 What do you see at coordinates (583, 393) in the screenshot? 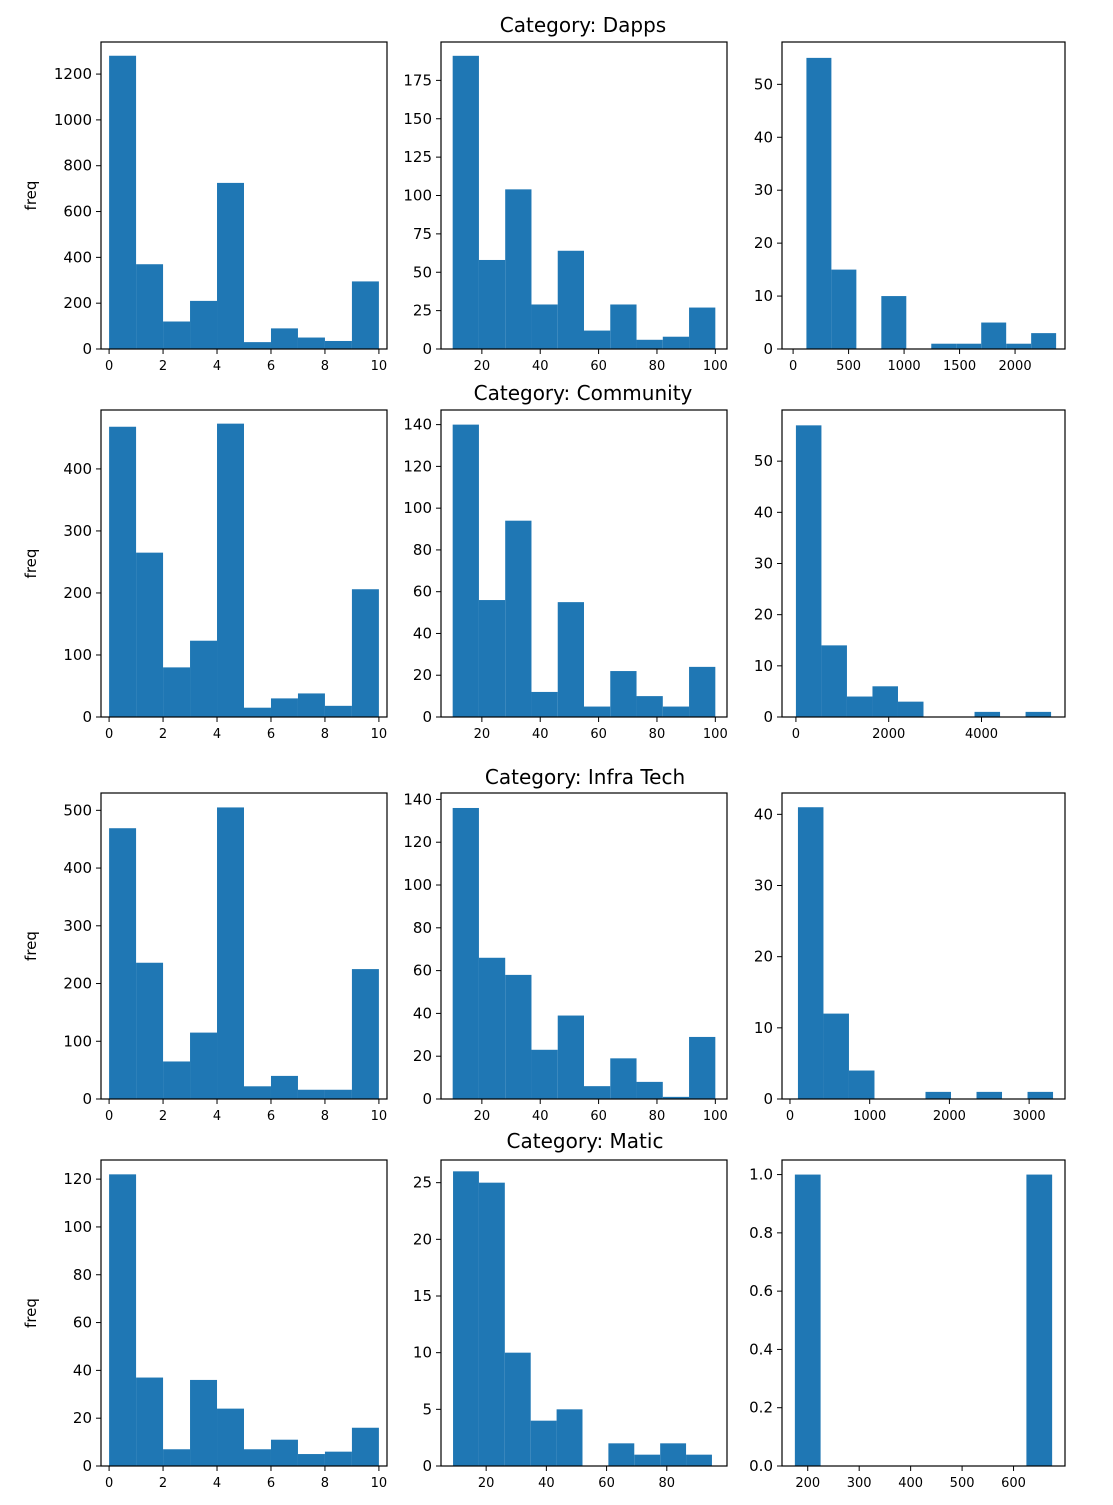
I see `row-title-community: Category: Community` at bounding box center [583, 393].